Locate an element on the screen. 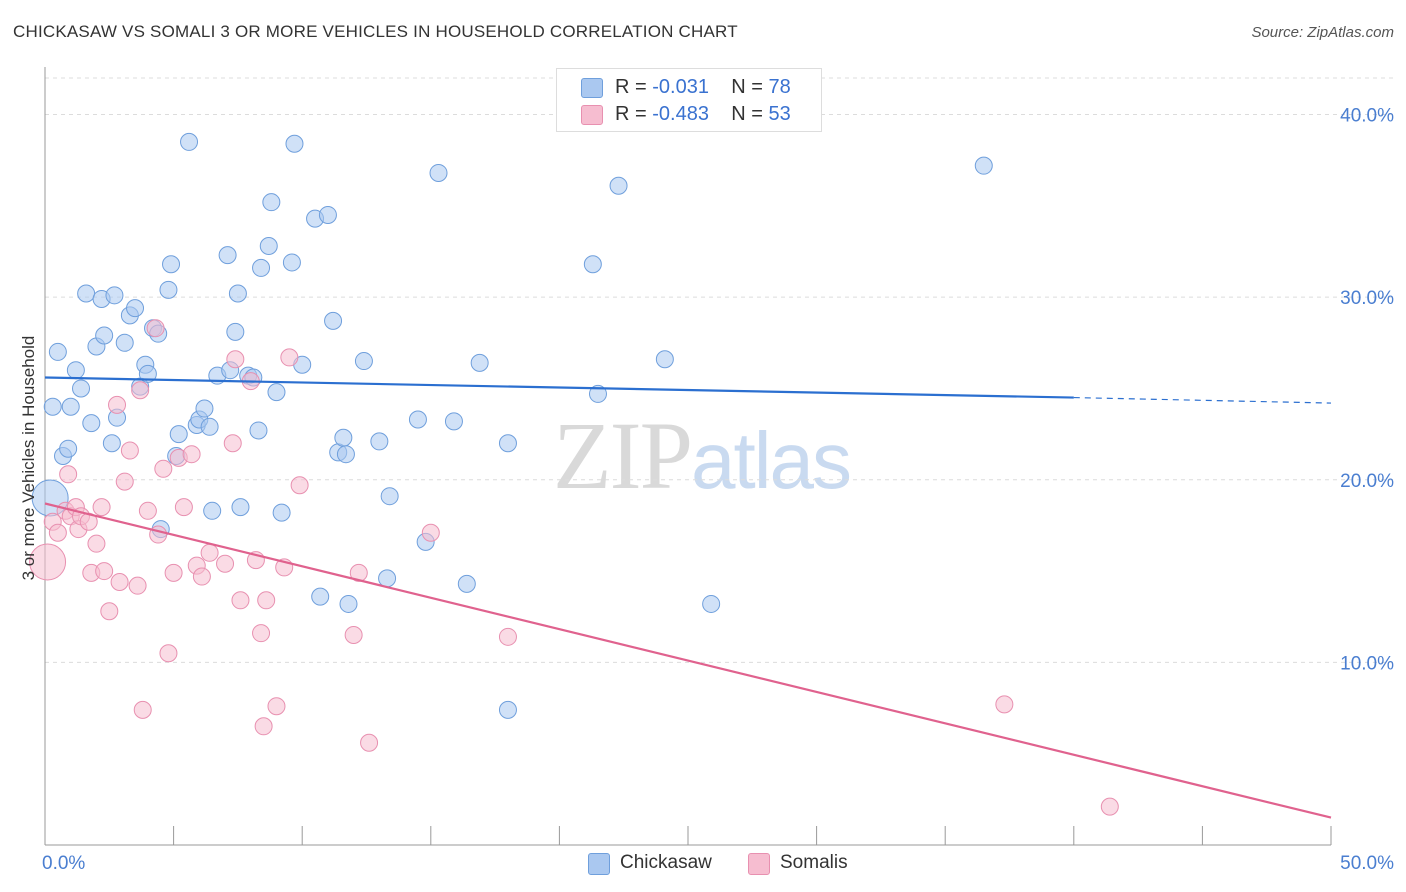 The width and height of the screenshot is (1406, 892). y-tick-label: 10.0% is located at coordinates (1367, 663).